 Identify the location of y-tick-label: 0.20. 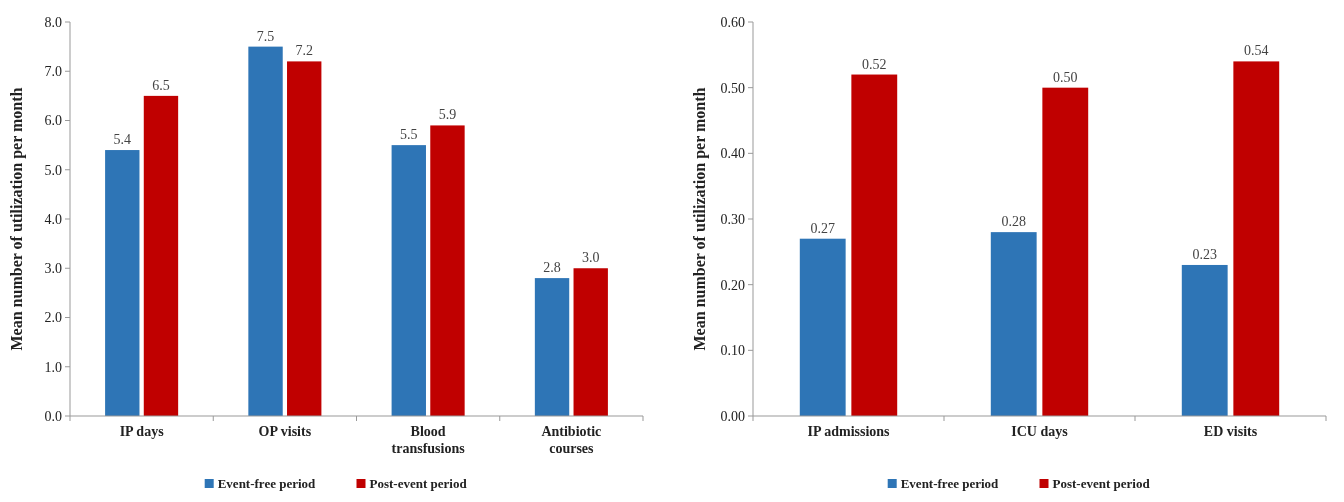
(732, 285).